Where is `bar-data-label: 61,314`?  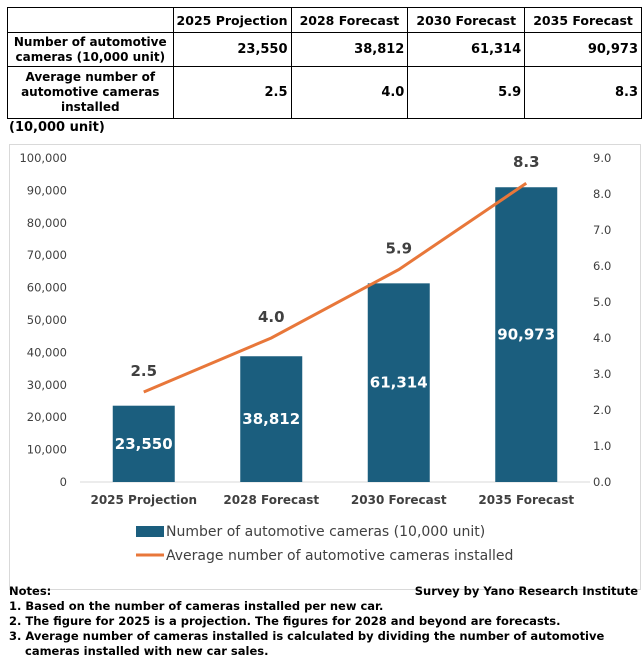
bar-data-label: 61,314 is located at coordinates (399, 383).